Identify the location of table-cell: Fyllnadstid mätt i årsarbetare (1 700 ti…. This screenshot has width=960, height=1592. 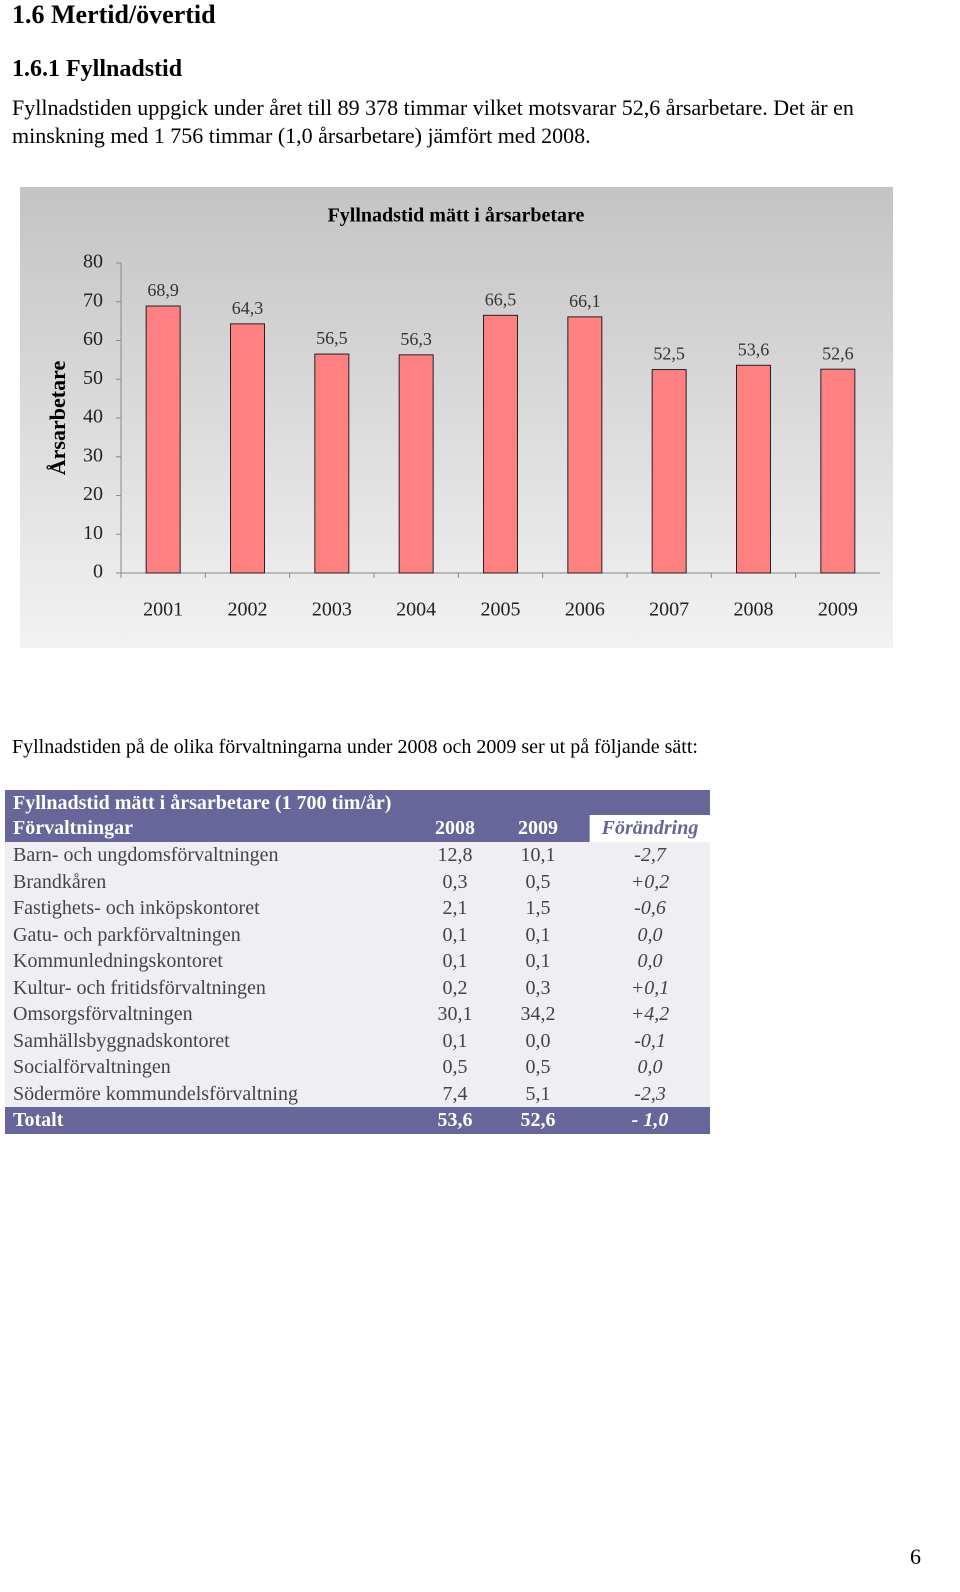
(202, 803).